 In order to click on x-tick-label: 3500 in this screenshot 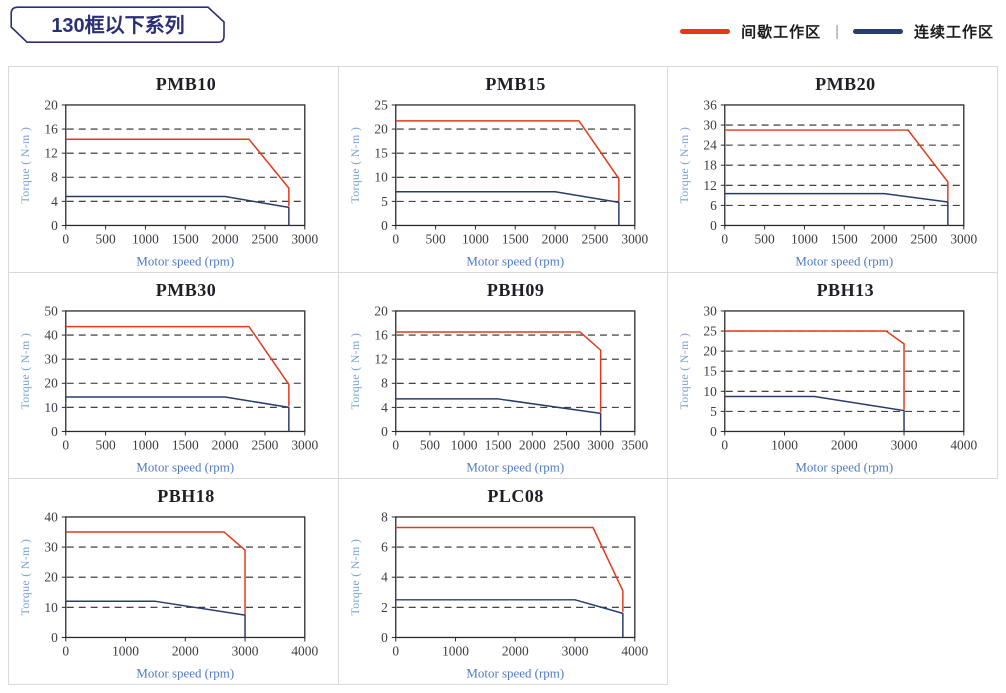, I will do `click(634, 444)`.